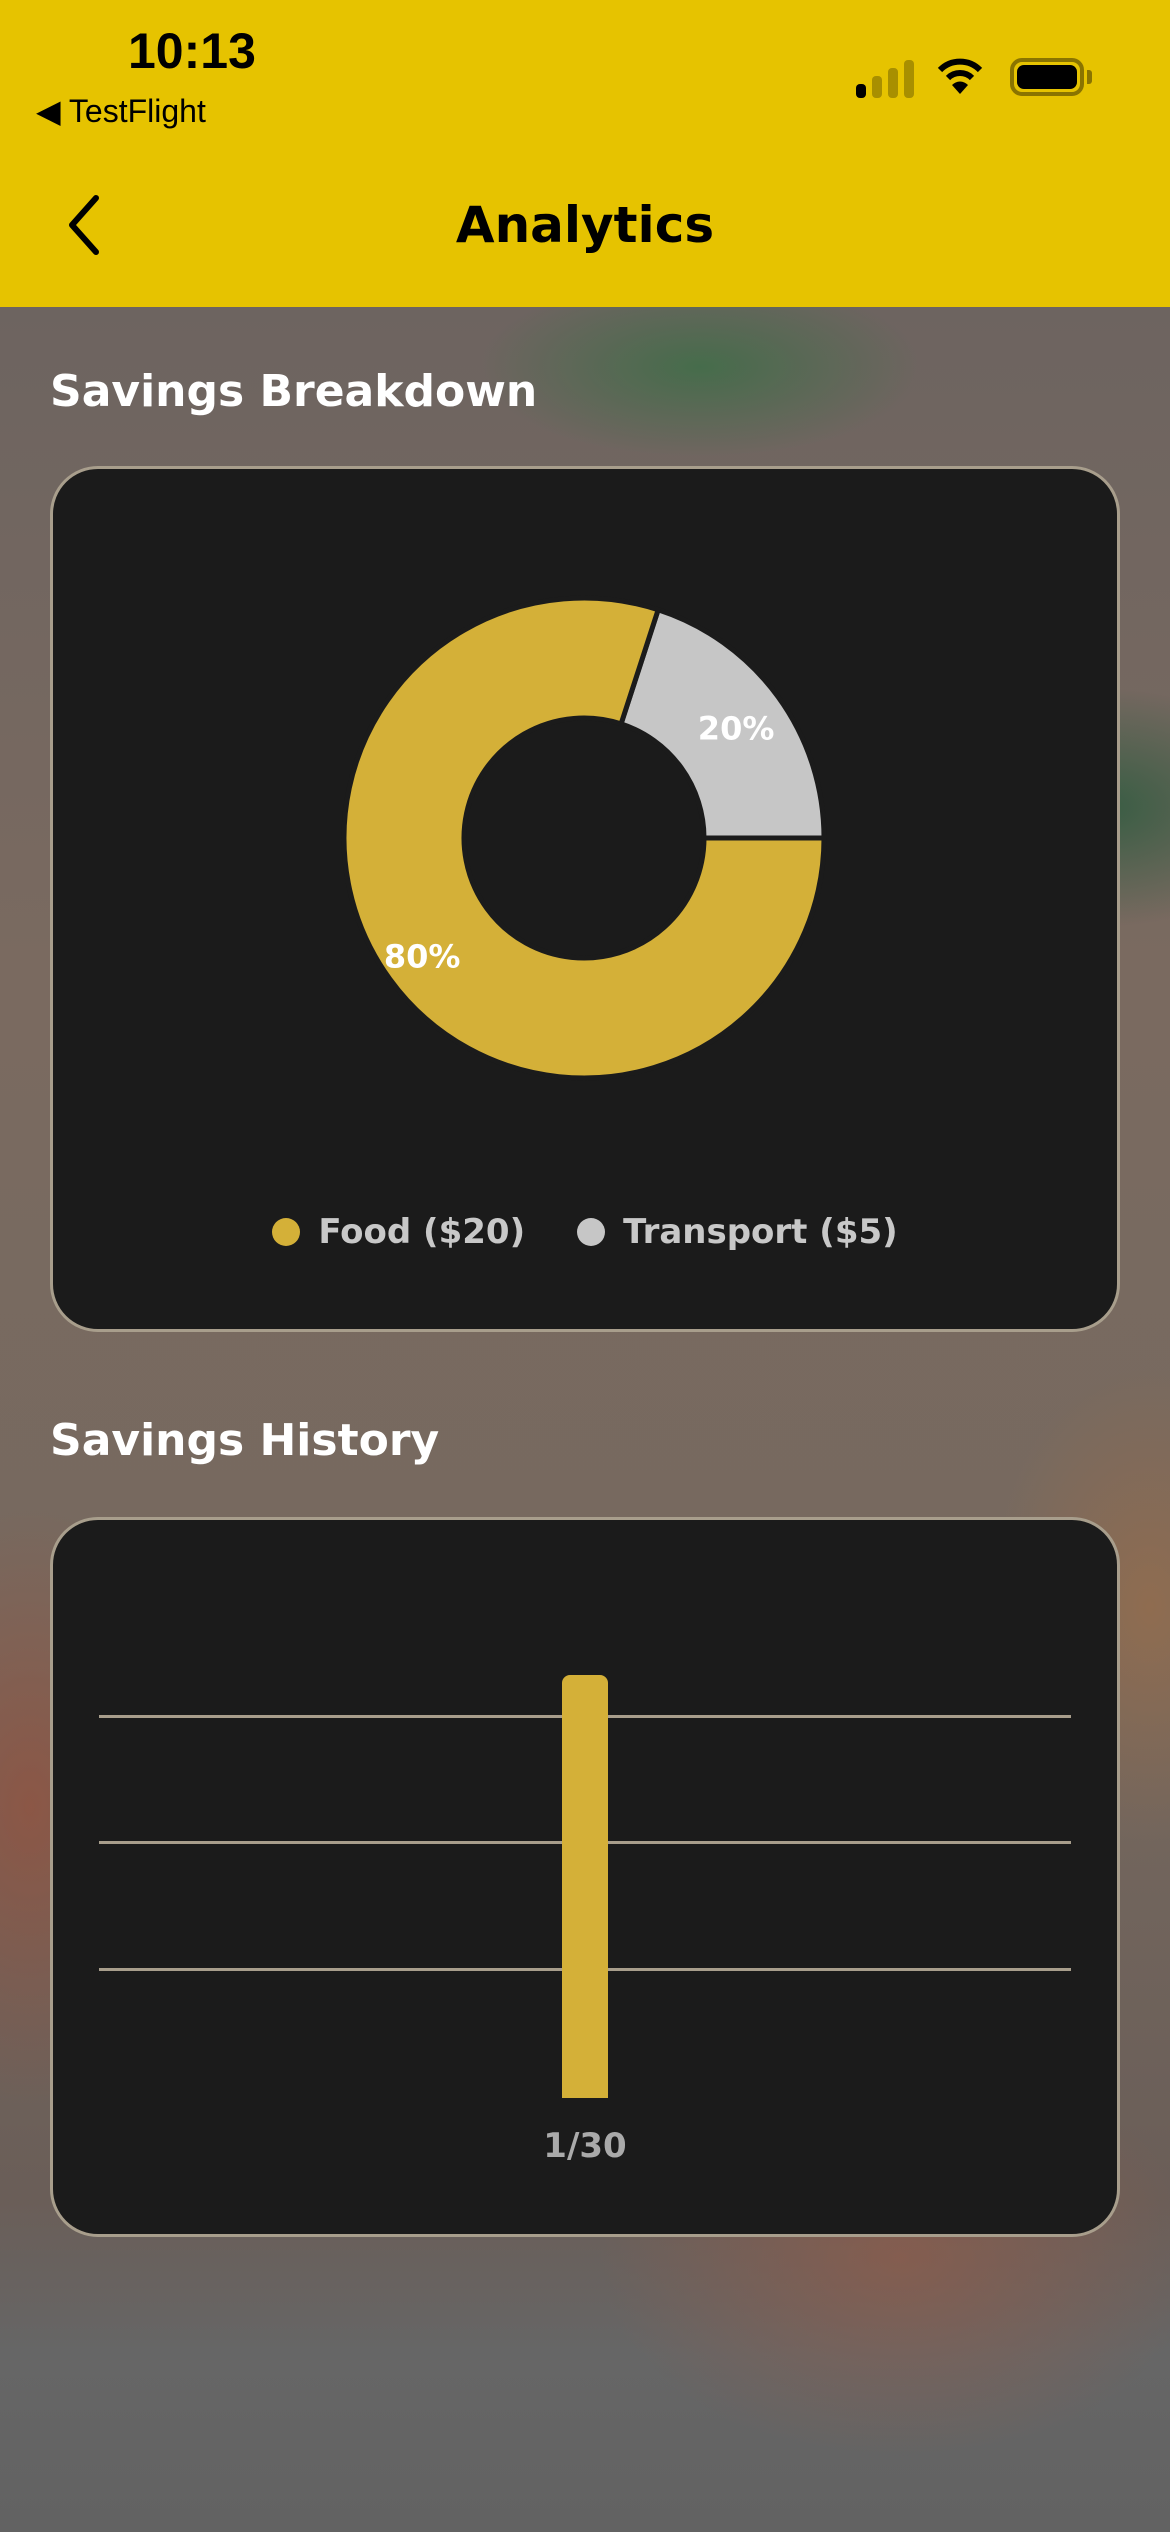 This screenshot has height=2532, width=1170. I want to click on chart-legend: Food ($20) Transport ($5), so click(585, 1232).